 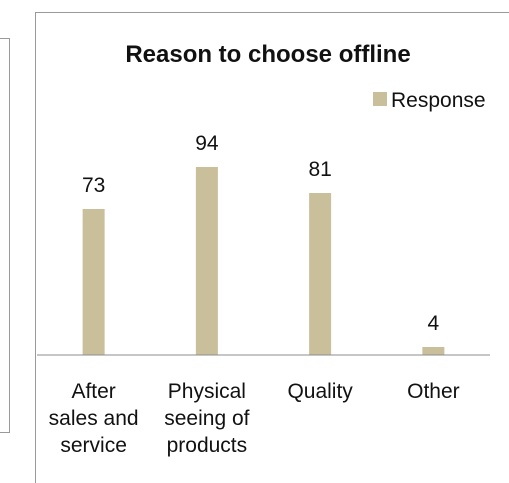 What do you see at coordinates (9, 235) in the screenshot?
I see `frame-left-border` at bounding box center [9, 235].